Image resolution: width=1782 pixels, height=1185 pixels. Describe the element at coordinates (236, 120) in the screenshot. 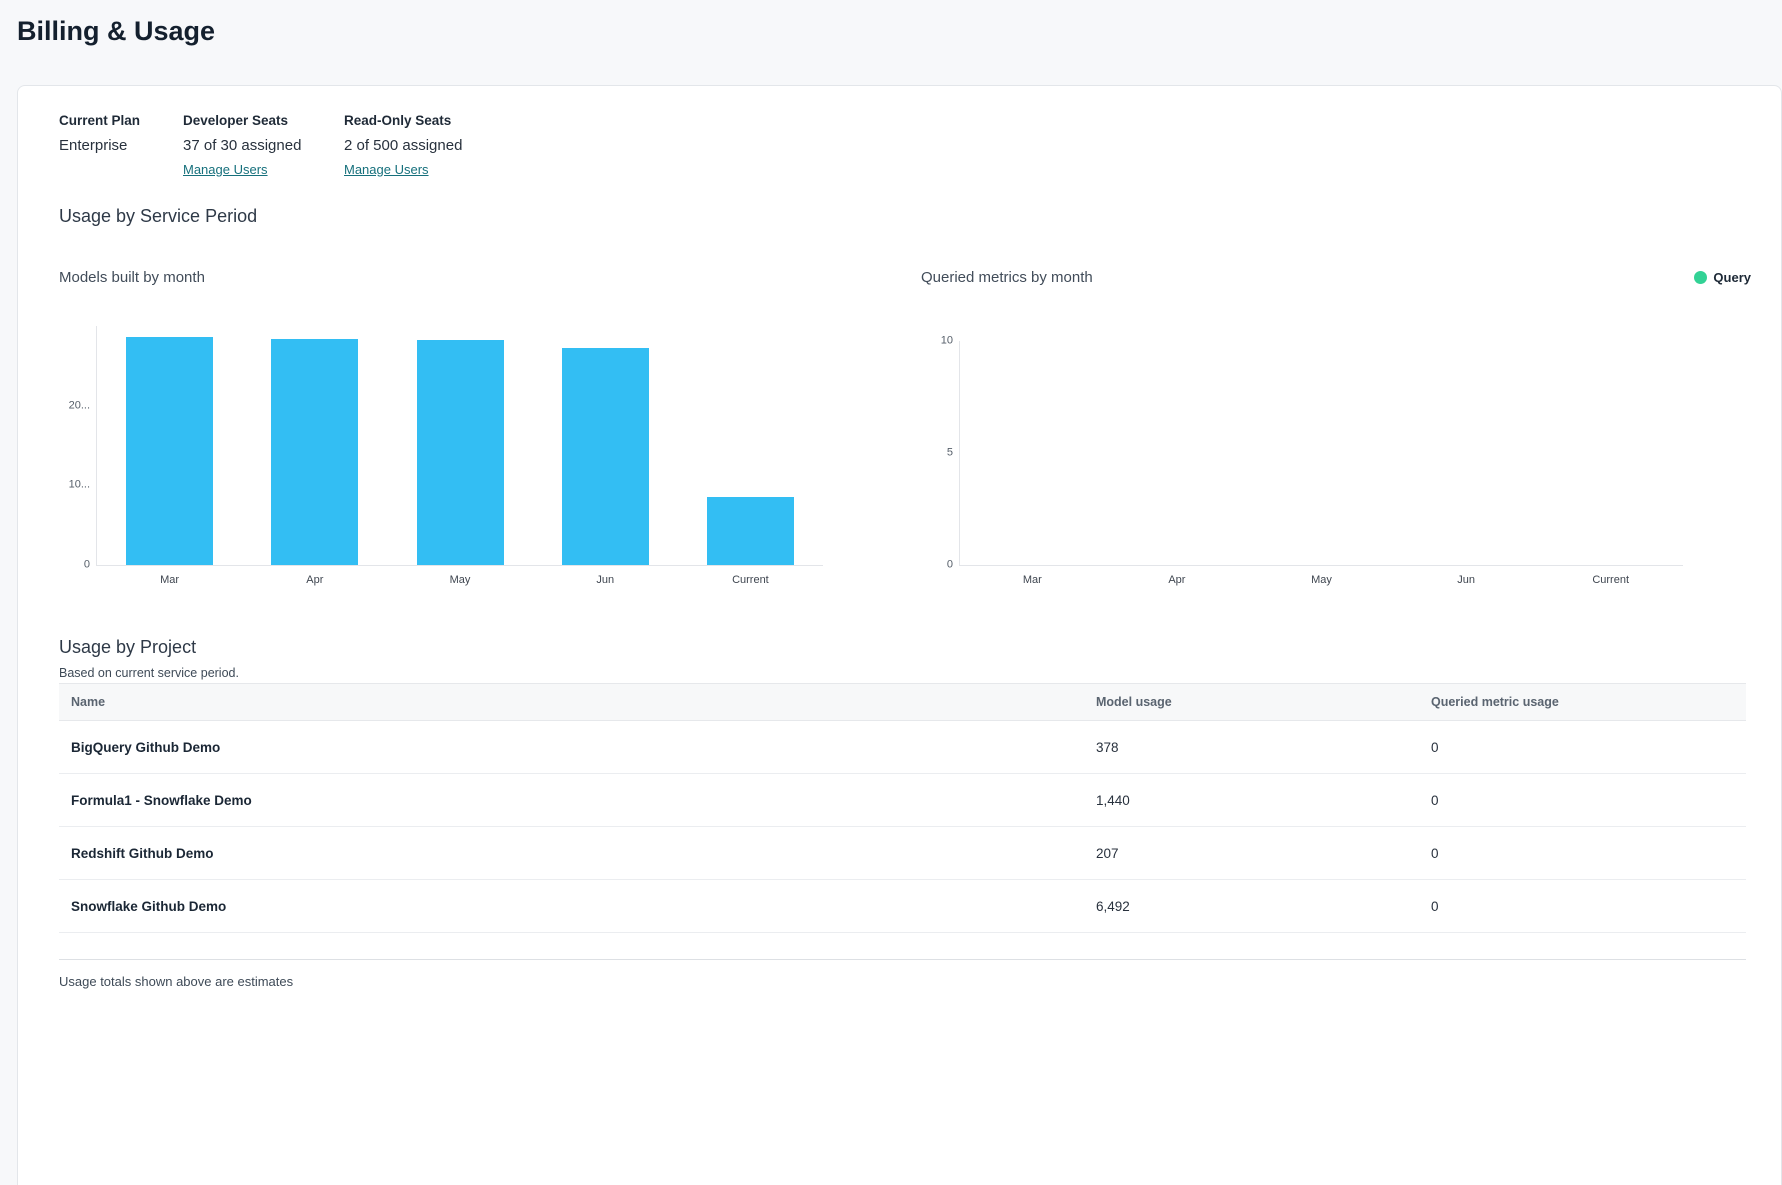

I see `developer-seats-label: Developer Seats` at that location.